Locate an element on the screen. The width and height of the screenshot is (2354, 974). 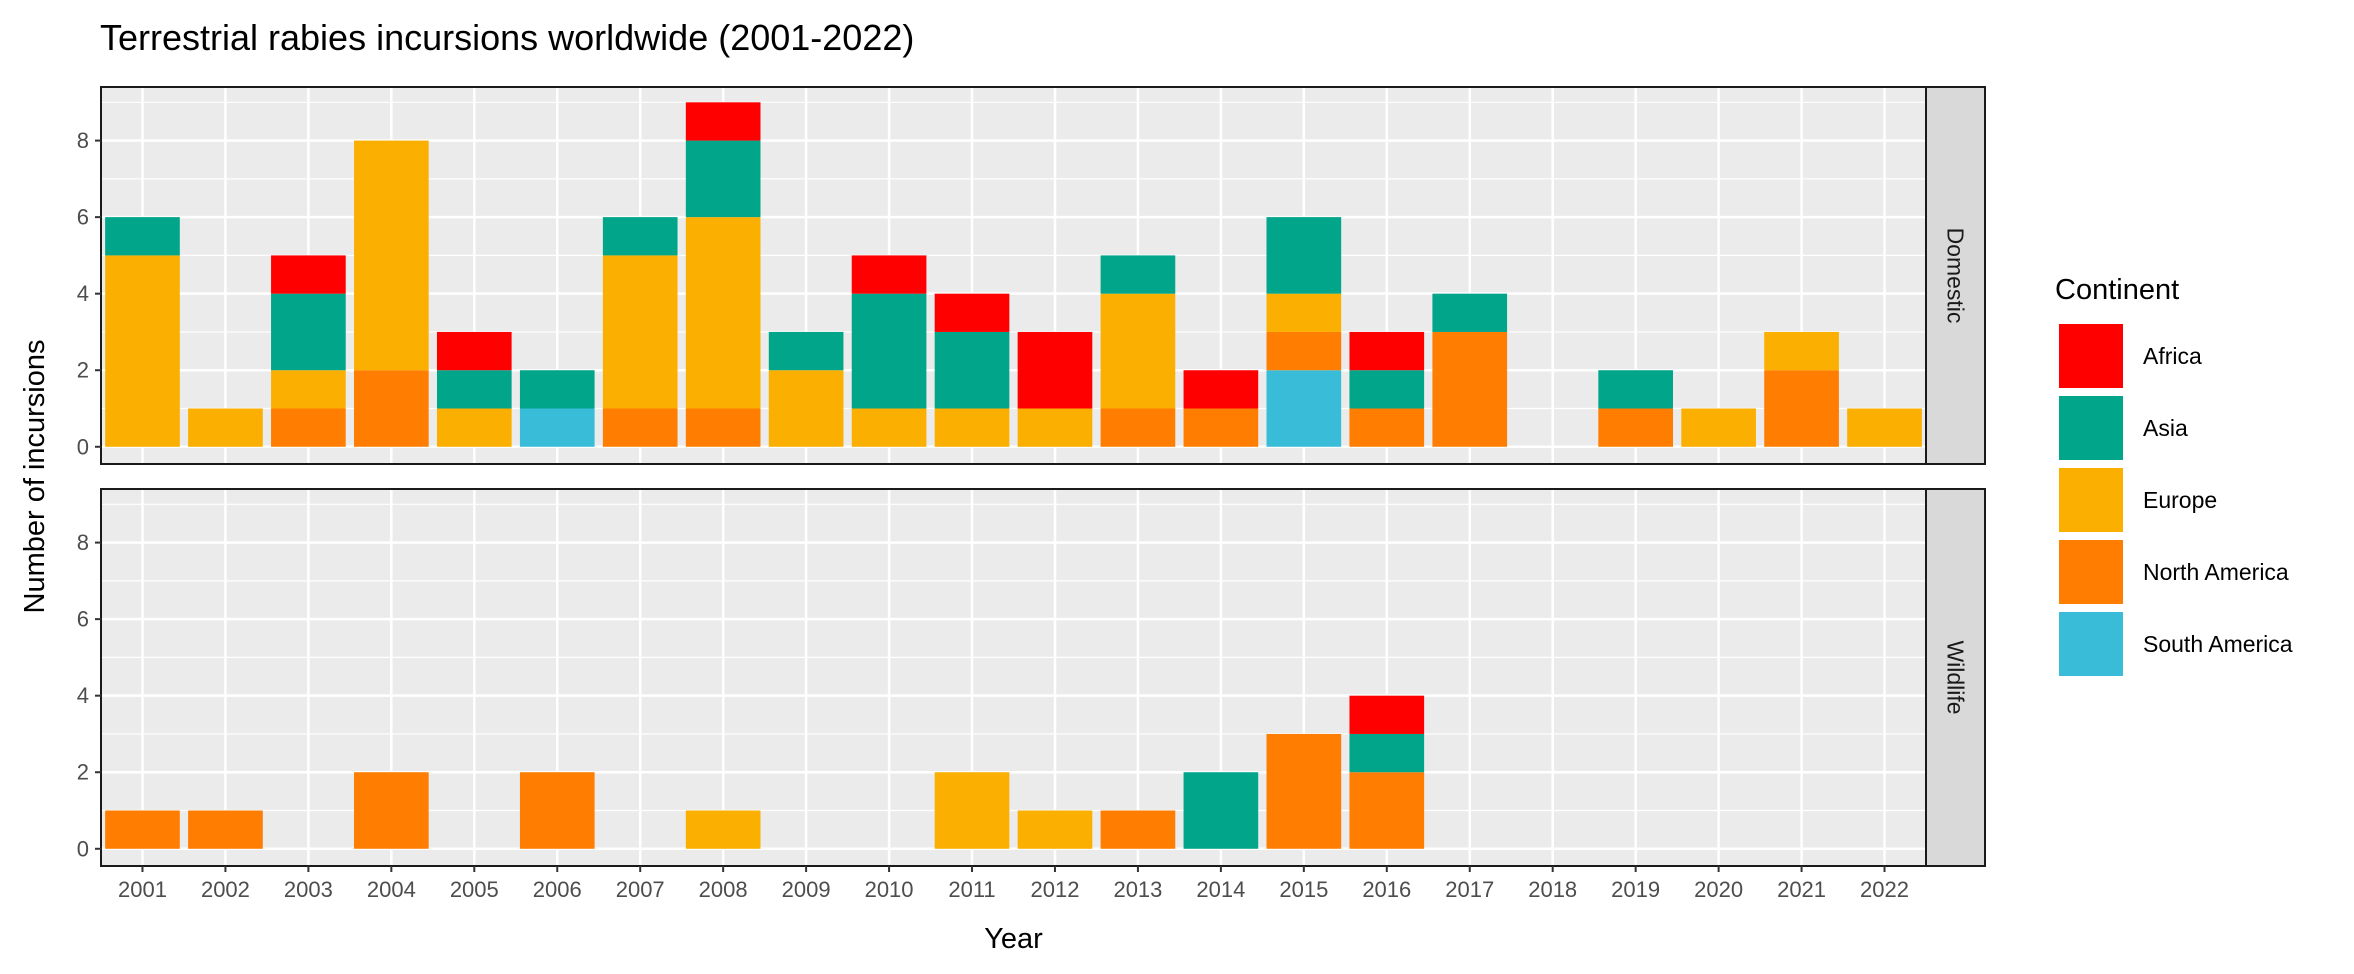
facet-strip-label: Domestic is located at coordinates (1956, 276).